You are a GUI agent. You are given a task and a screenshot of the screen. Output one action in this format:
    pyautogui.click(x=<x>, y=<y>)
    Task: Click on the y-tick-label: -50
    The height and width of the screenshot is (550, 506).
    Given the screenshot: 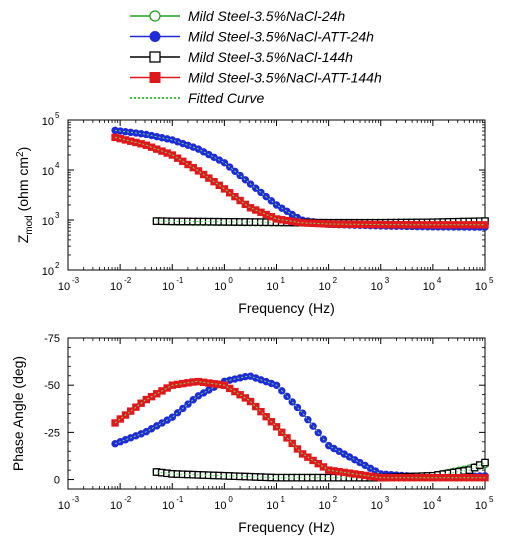 What is the action you would take?
    pyautogui.click(x=52, y=386)
    